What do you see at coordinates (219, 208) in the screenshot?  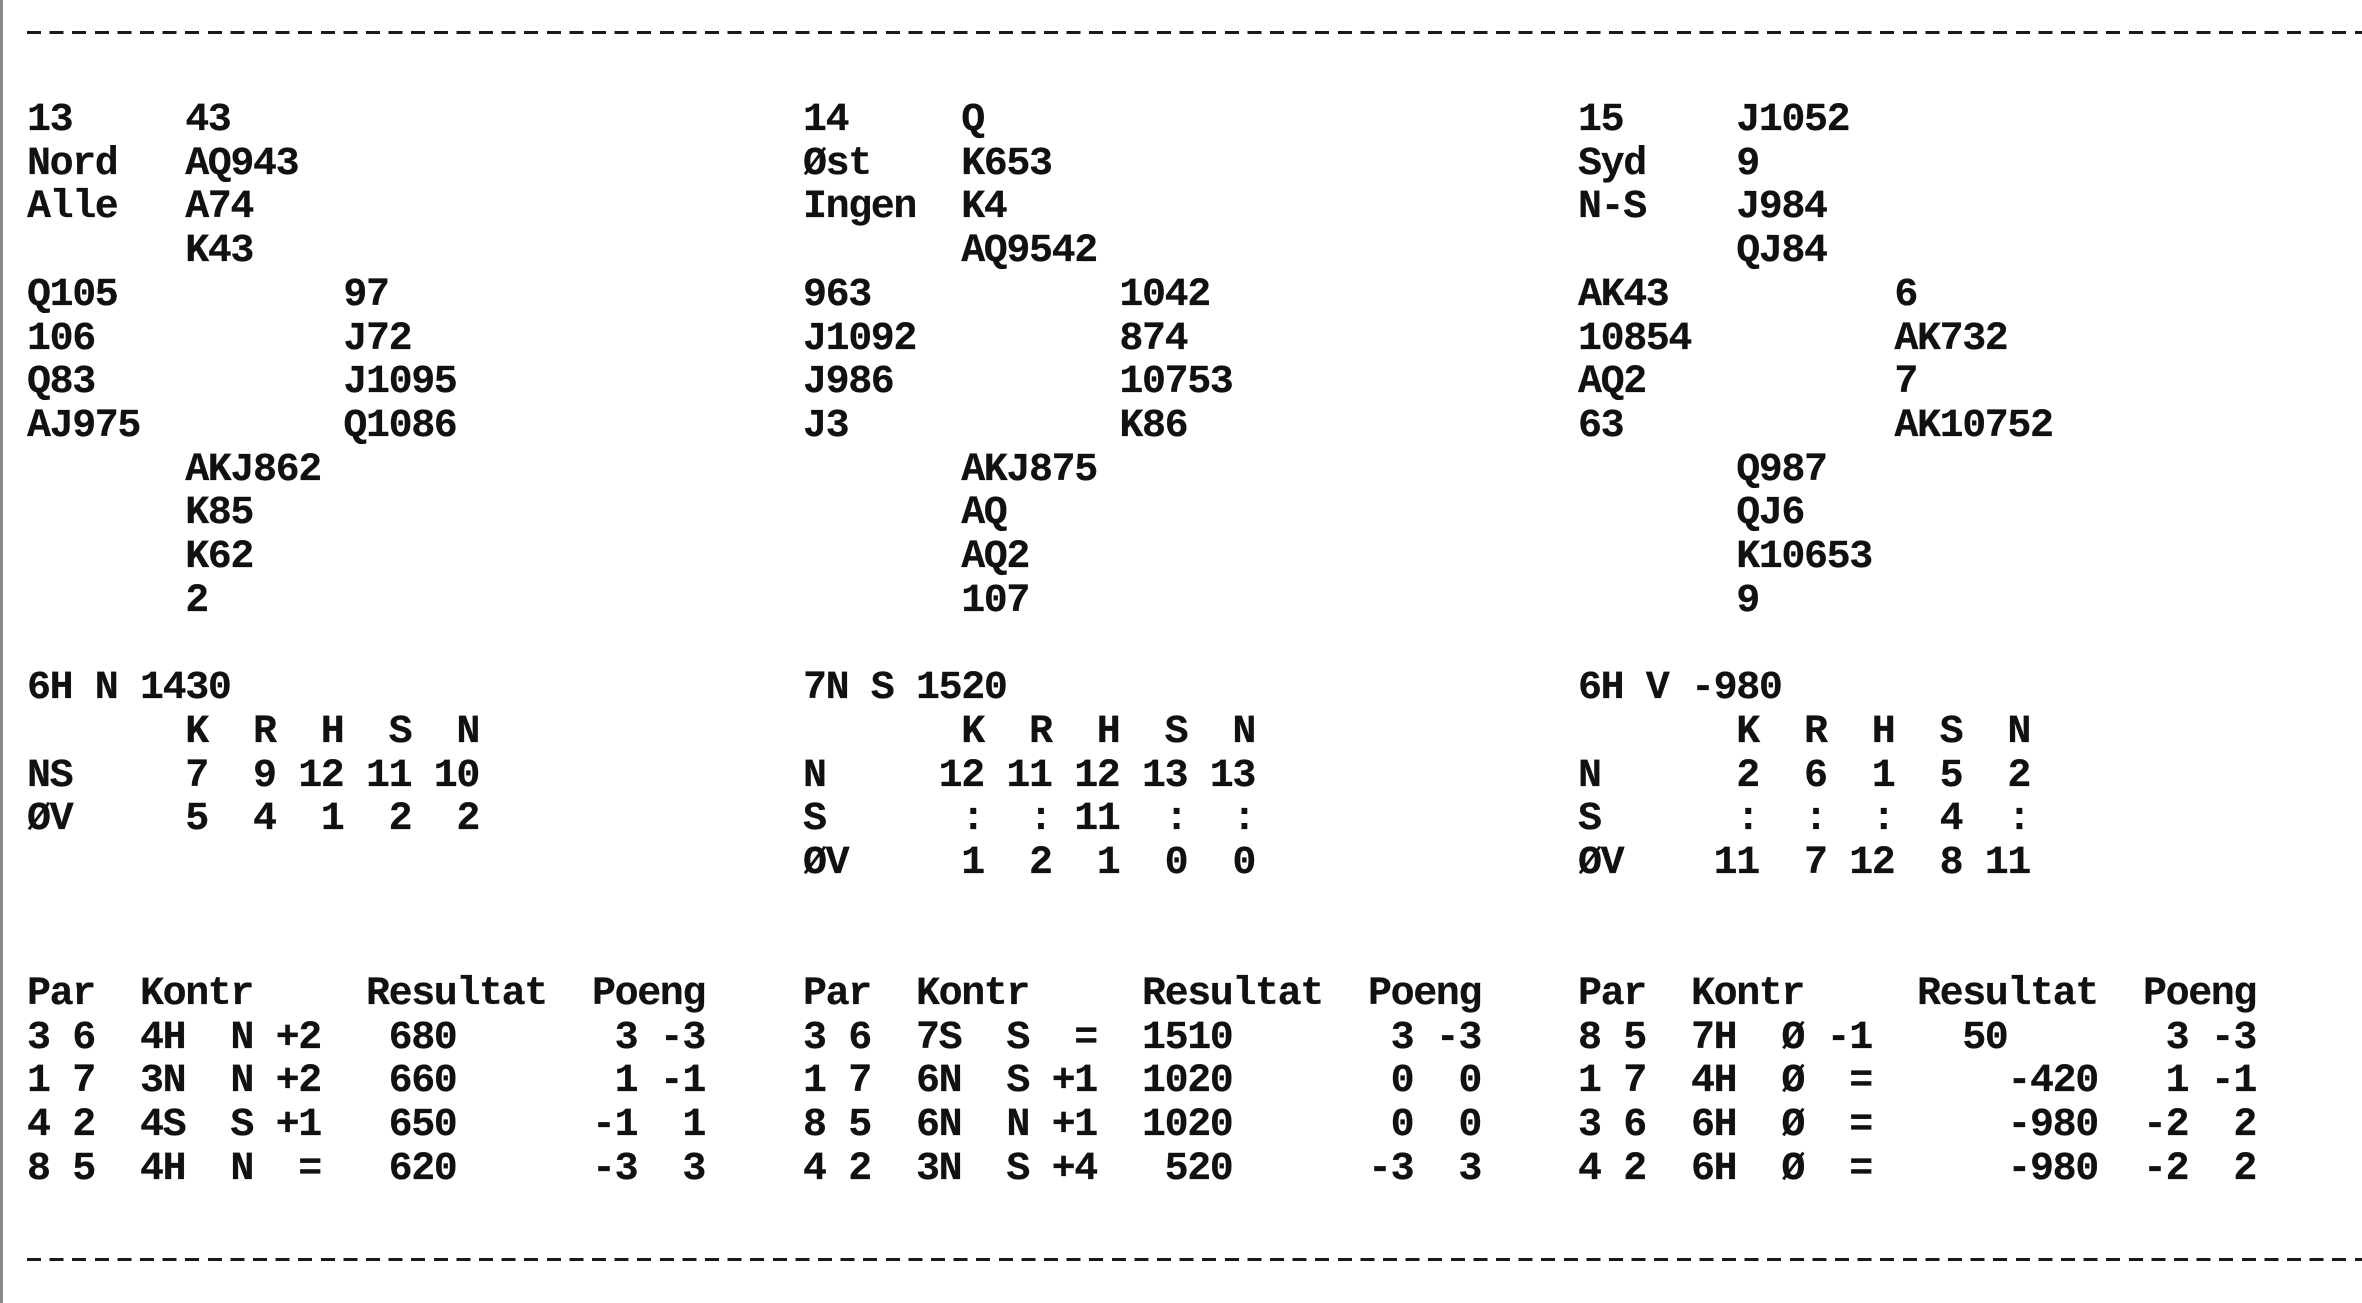 I see `north-hand-suit: A74` at bounding box center [219, 208].